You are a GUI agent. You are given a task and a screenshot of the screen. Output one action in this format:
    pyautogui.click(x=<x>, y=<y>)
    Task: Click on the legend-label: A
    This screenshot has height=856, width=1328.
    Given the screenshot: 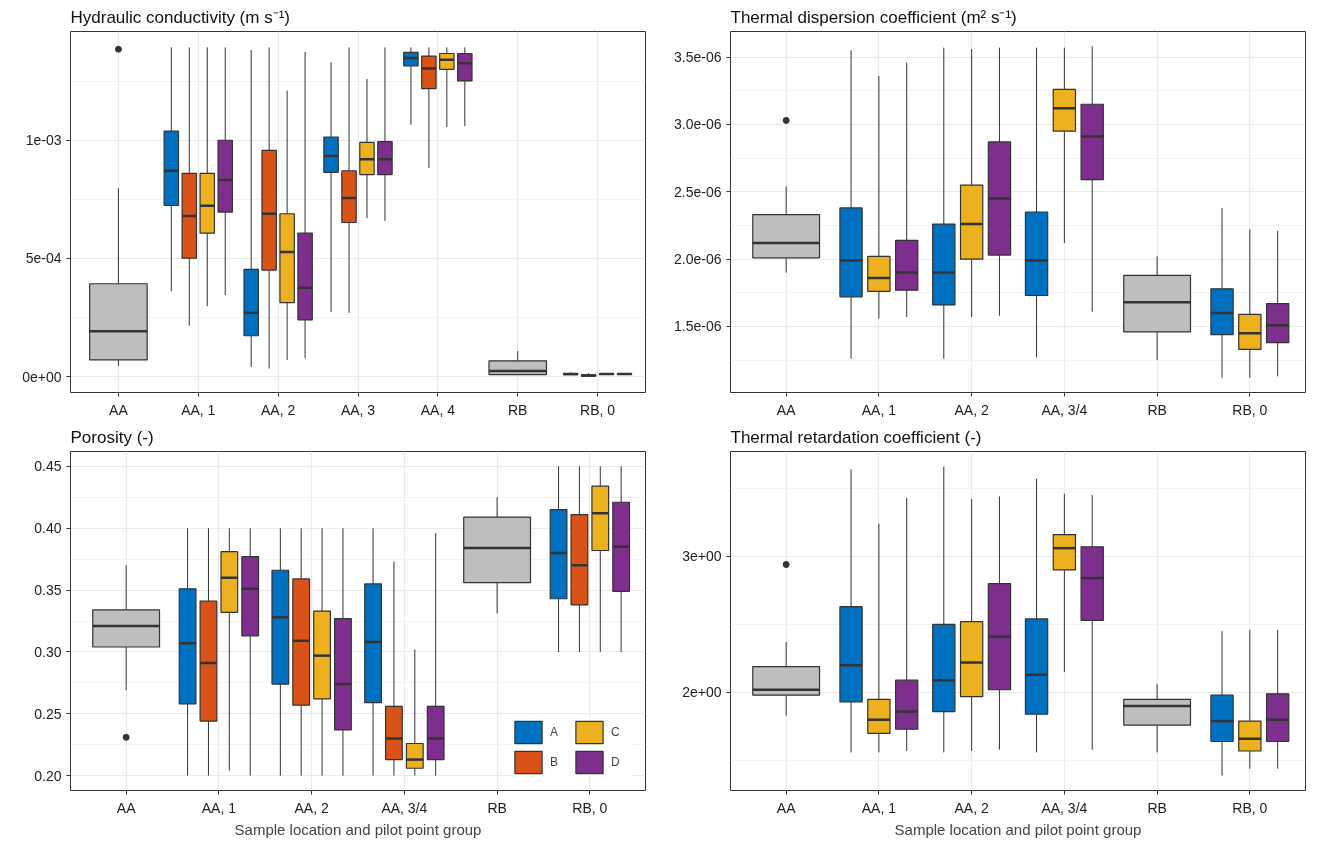 What is the action you would take?
    pyautogui.click(x=554, y=732)
    